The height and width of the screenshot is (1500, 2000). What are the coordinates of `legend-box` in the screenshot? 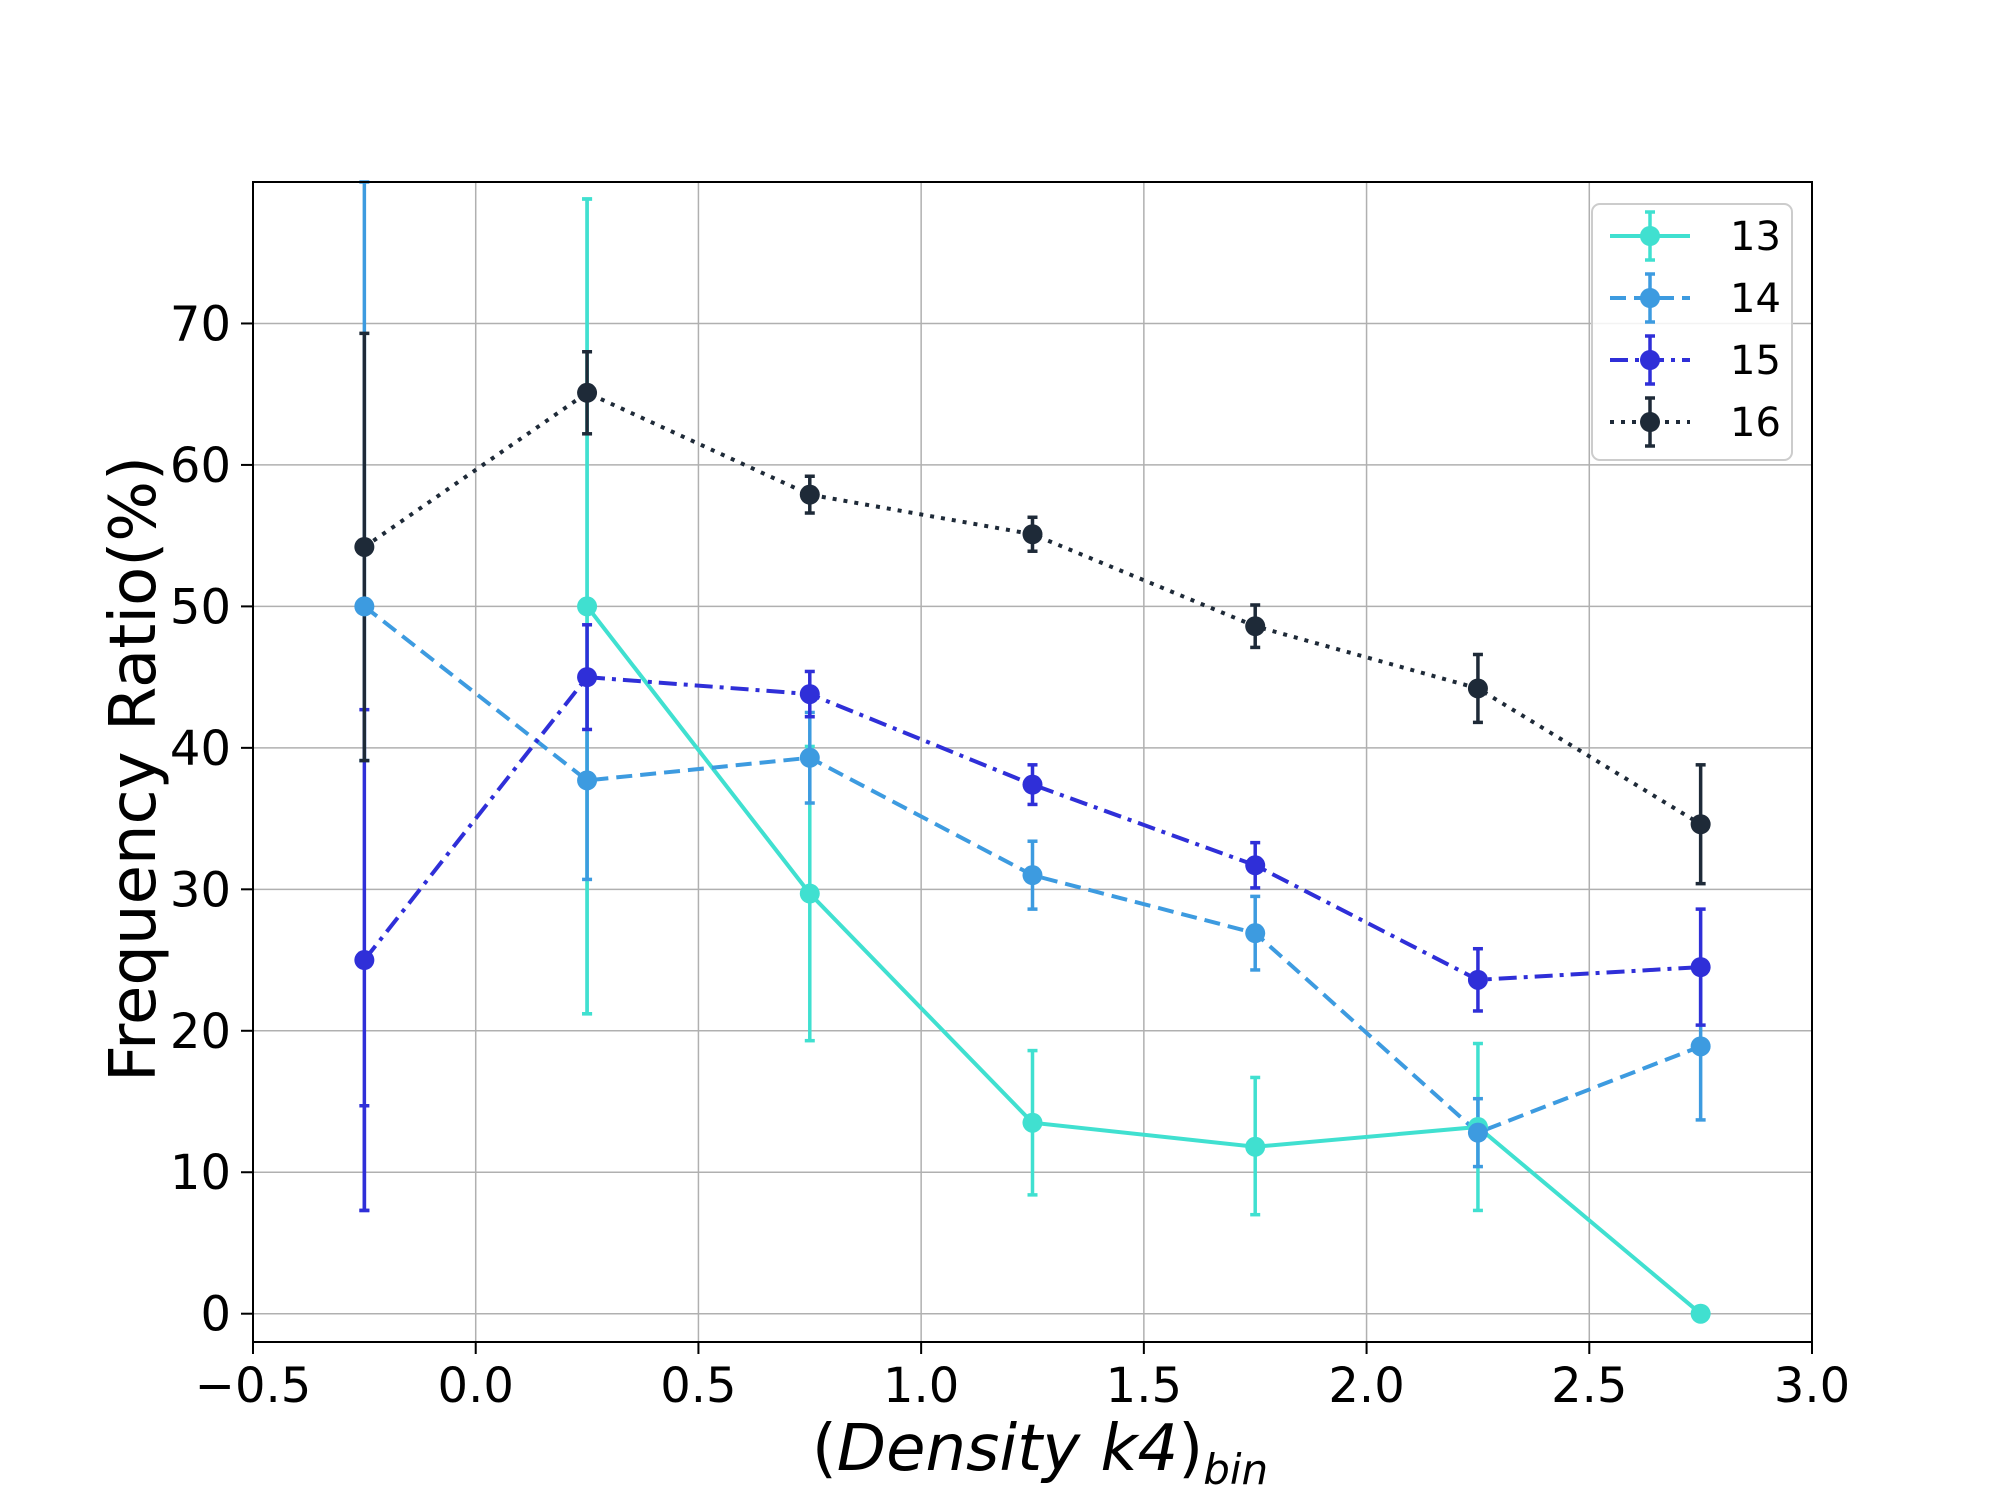 It's located at (1692, 332).